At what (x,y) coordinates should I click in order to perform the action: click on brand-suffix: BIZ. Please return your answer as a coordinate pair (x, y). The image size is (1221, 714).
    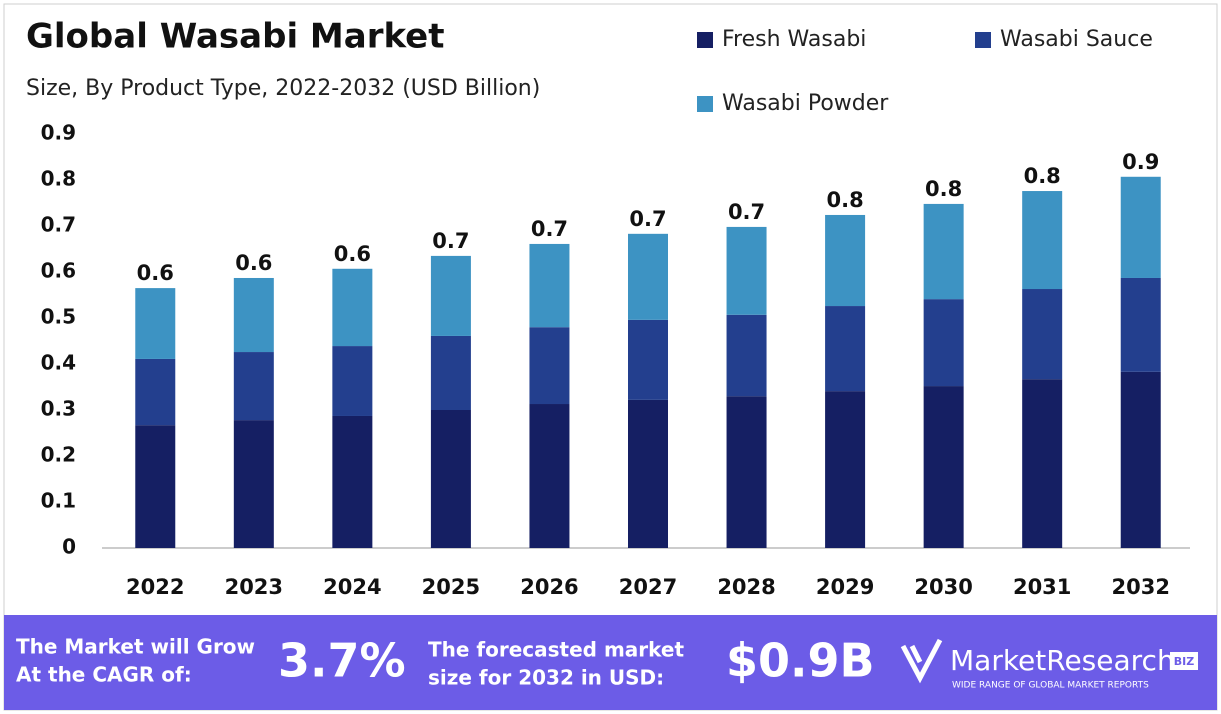
    Looking at the image, I should click on (1184, 661).